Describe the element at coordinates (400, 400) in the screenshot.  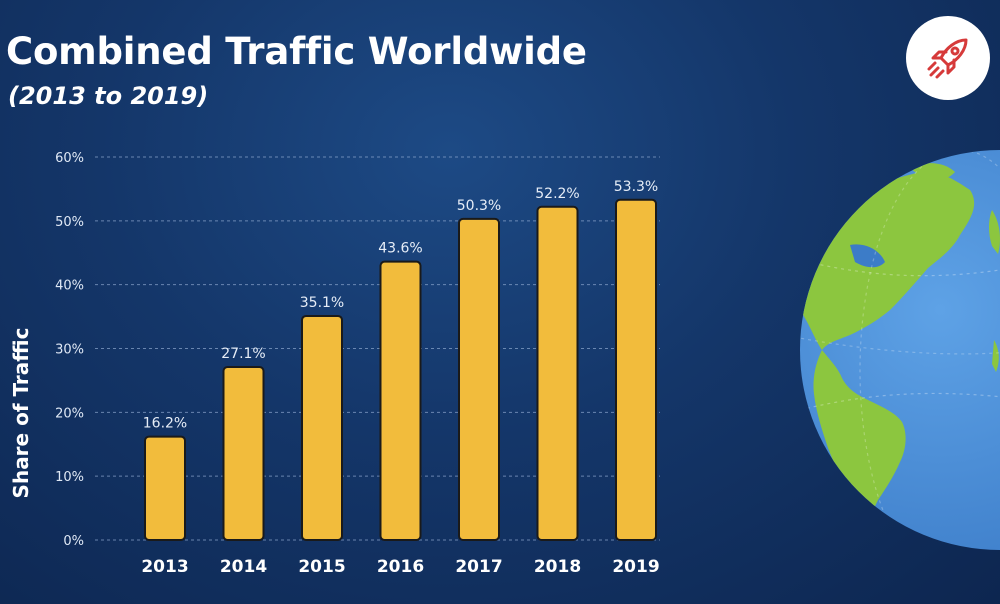
I see `bar-2016` at that location.